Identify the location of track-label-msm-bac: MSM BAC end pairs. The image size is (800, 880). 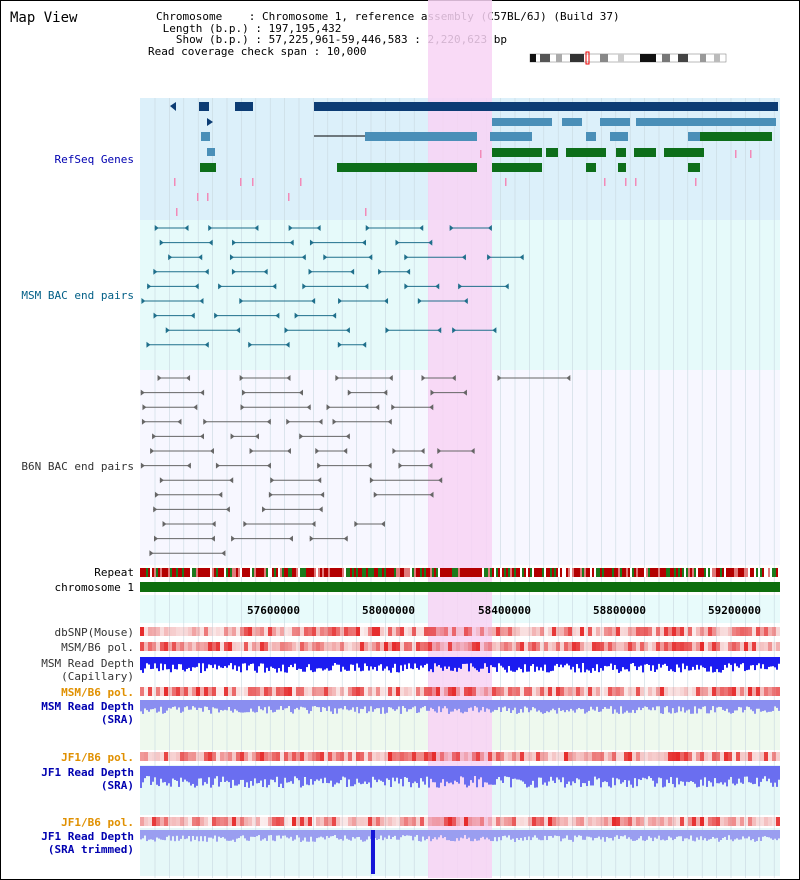
(77, 295).